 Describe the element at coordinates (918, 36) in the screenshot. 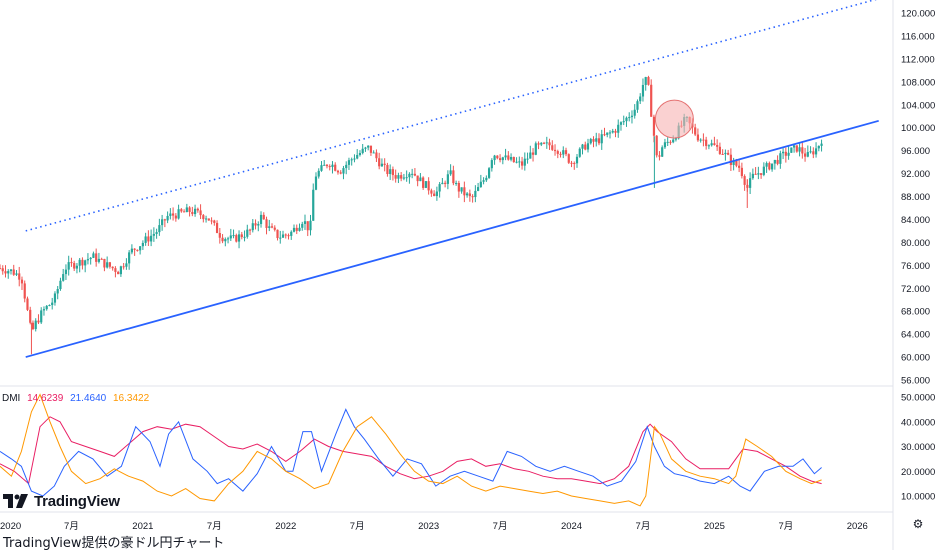

I see `price-tick-label: 116.000` at that location.